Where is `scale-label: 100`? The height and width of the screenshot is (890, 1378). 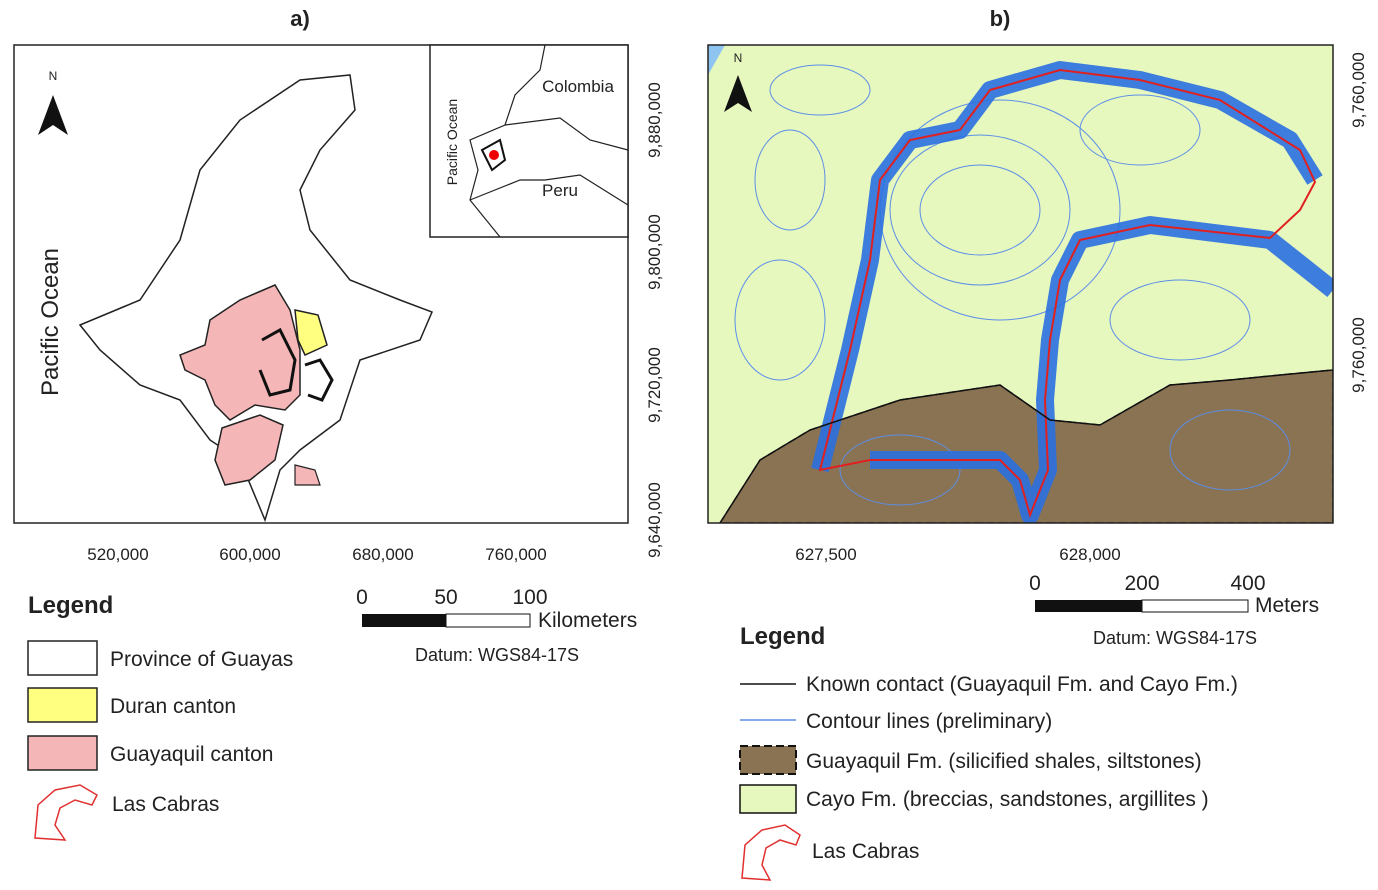
scale-label: 100 is located at coordinates (529, 597).